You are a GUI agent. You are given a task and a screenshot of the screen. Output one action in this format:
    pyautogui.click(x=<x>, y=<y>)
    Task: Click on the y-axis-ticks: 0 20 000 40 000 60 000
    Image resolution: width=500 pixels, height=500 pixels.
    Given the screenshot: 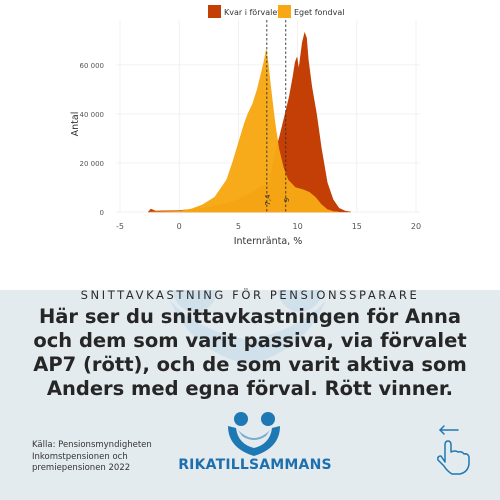 What is the action you would take?
    pyautogui.click(x=92, y=139)
    